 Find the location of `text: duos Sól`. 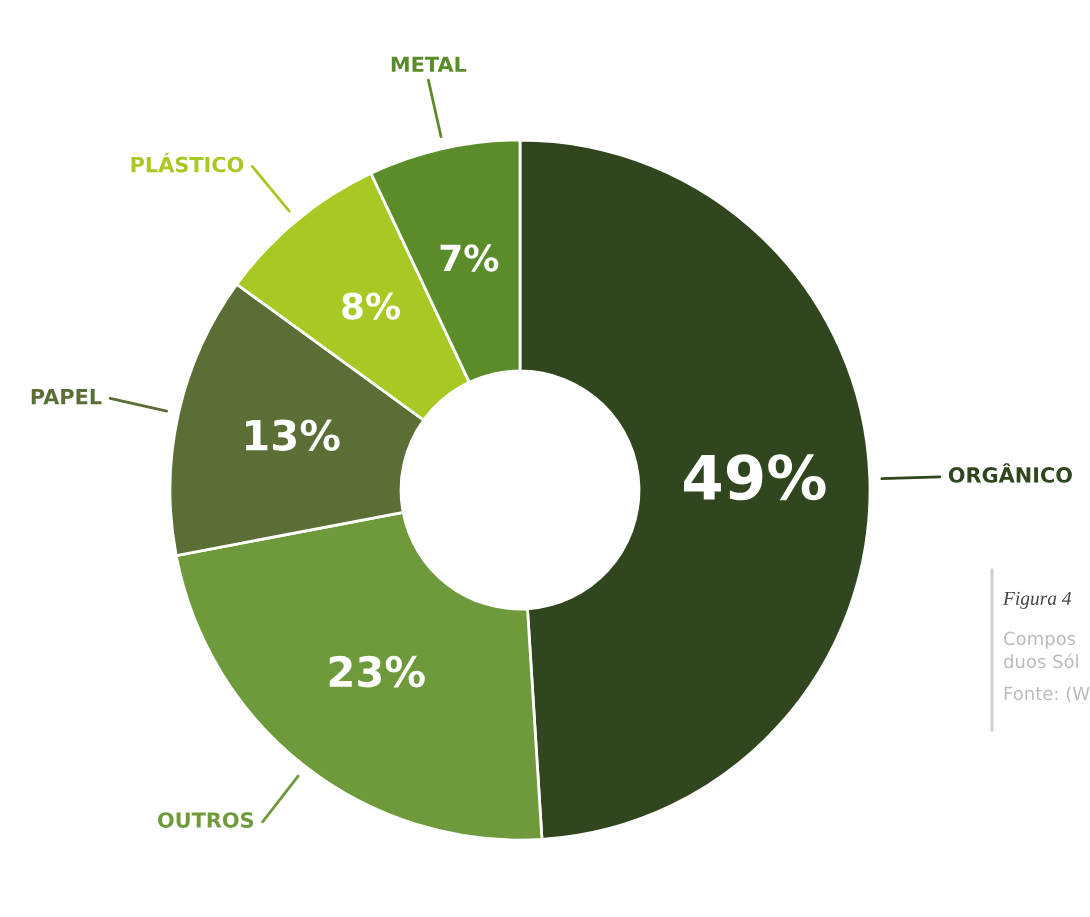

text: duos Sól is located at coordinates (1041, 661).